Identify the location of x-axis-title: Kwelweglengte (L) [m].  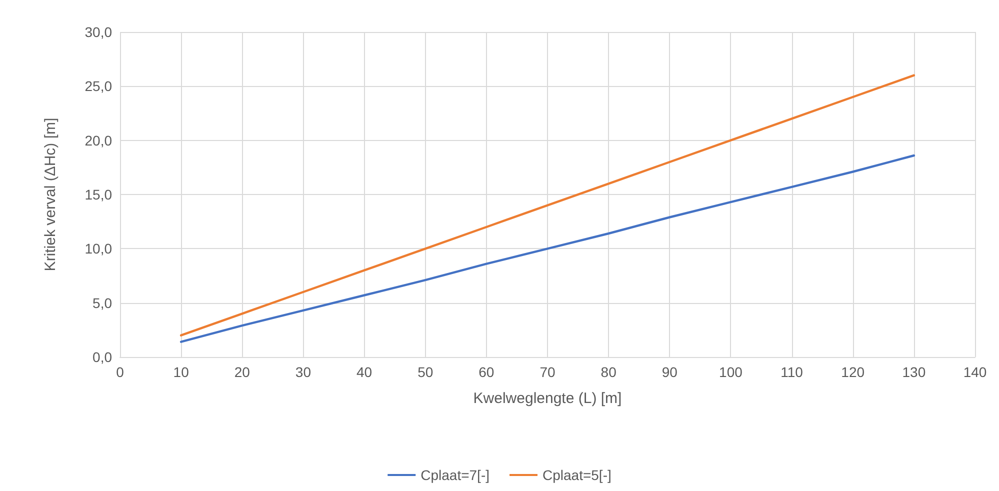
(547, 398).